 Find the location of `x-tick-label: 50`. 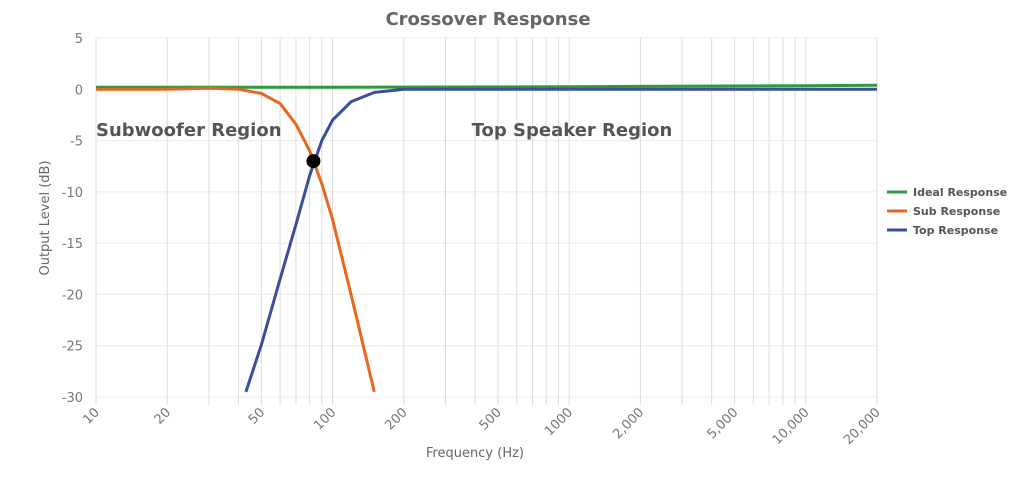

x-tick-label: 50 is located at coordinates (257, 416).